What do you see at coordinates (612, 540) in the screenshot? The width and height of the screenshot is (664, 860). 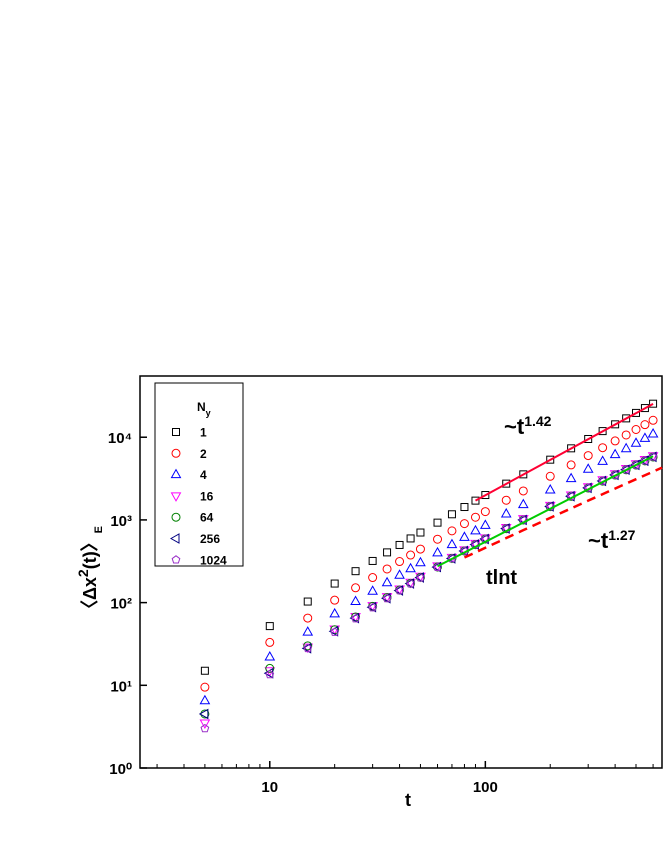 I see `annotation: ~t1.27` at bounding box center [612, 540].